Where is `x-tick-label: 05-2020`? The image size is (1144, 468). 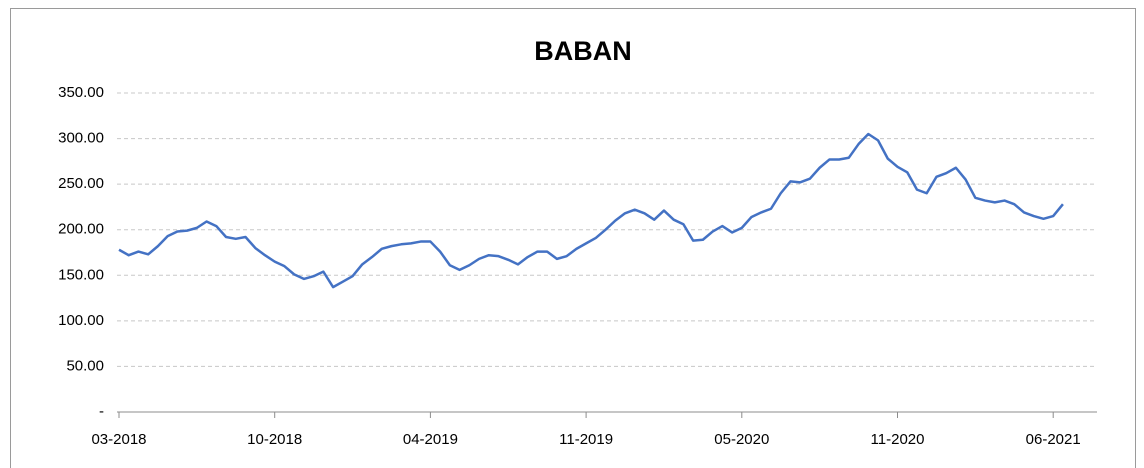 x-tick-label: 05-2020 is located at coordinates (741, 439).